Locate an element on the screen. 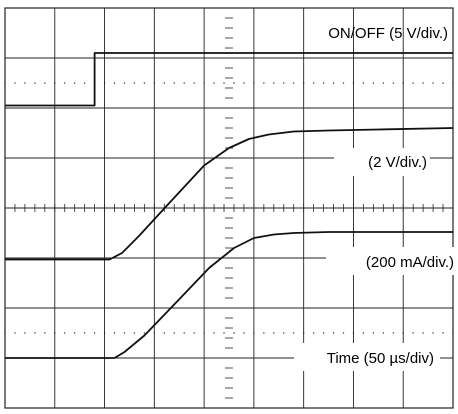 The width and height of the screenshot is (458, 414). label-voltage-bg is located at coordinates (382, 162).